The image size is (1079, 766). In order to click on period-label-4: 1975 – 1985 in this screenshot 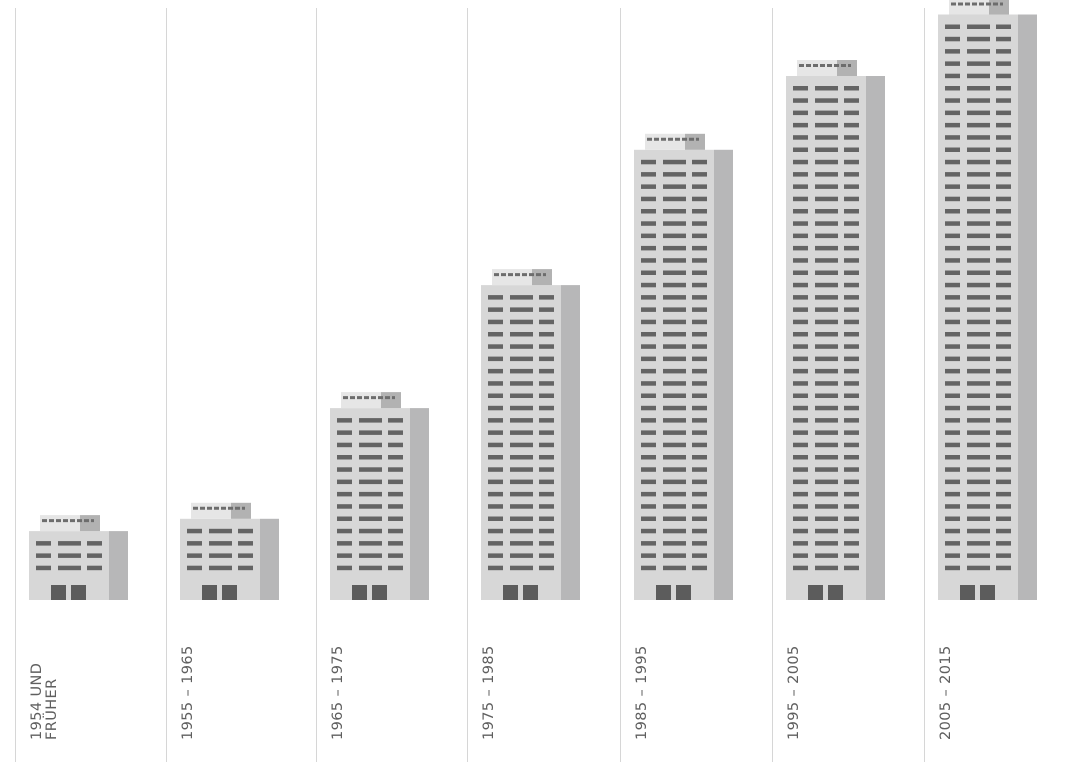, I will do `click(489, 692)`.